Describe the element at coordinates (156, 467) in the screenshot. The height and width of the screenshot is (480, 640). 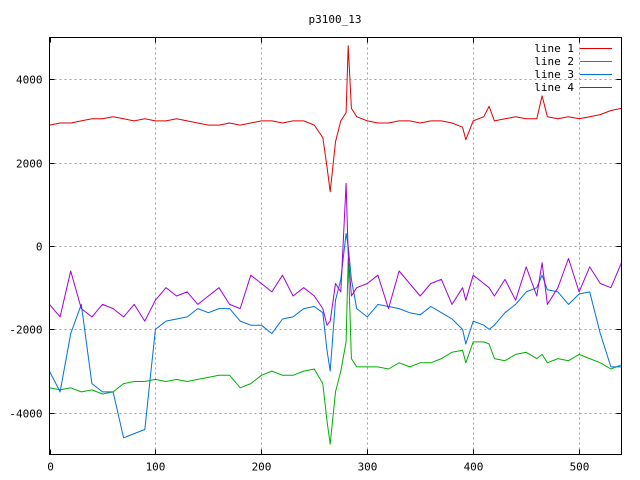
I see `x-tick-label: 100` at that location.